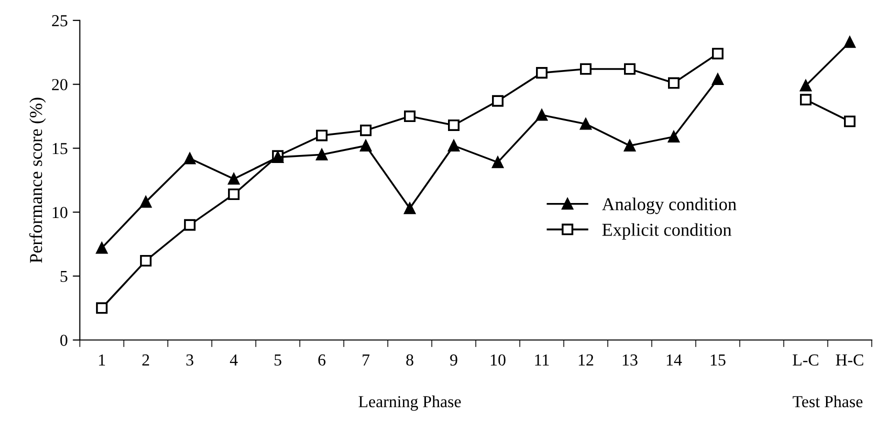 The image size is (877, 425). Describe the element at coordinates (60, 148) in the screenshot. I see `y-tick-label: 15` at that location.